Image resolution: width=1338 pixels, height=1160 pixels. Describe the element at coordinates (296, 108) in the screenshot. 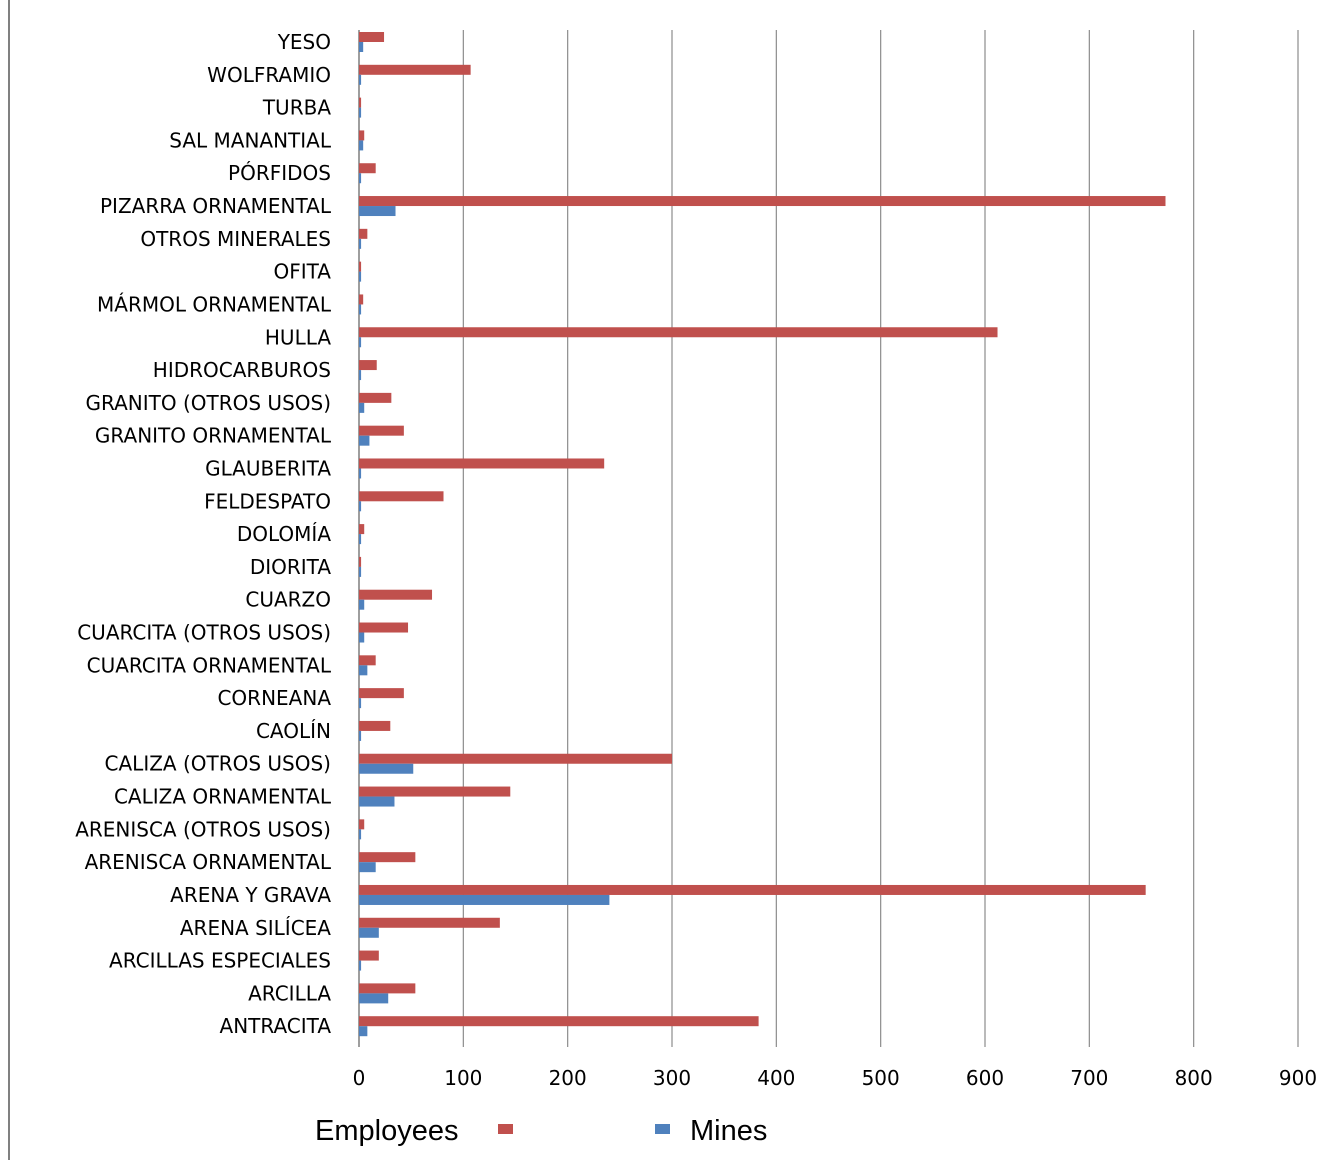

I see `category-label: TURBA` at that location.